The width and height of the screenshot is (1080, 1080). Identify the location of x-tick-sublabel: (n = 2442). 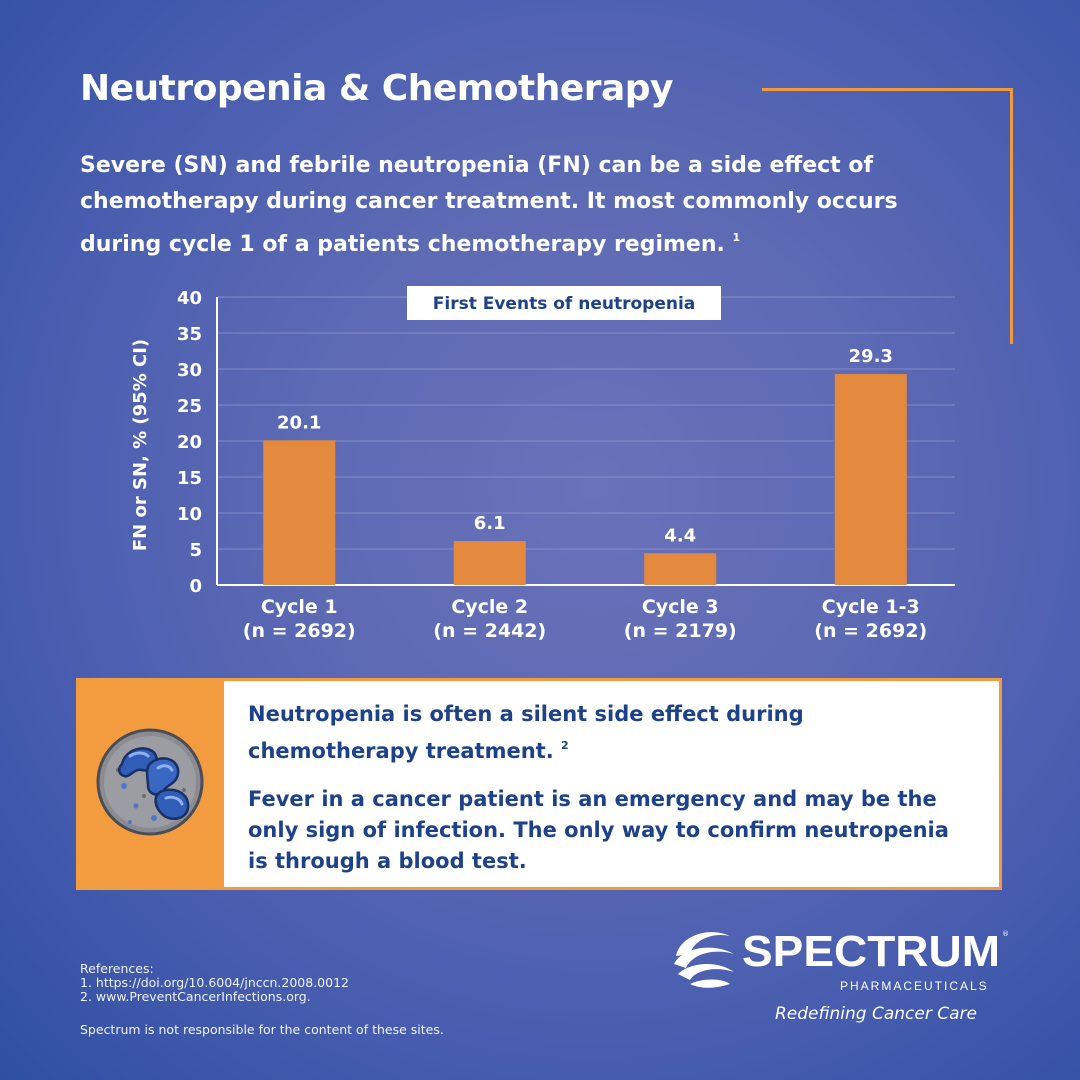
(489, 631).